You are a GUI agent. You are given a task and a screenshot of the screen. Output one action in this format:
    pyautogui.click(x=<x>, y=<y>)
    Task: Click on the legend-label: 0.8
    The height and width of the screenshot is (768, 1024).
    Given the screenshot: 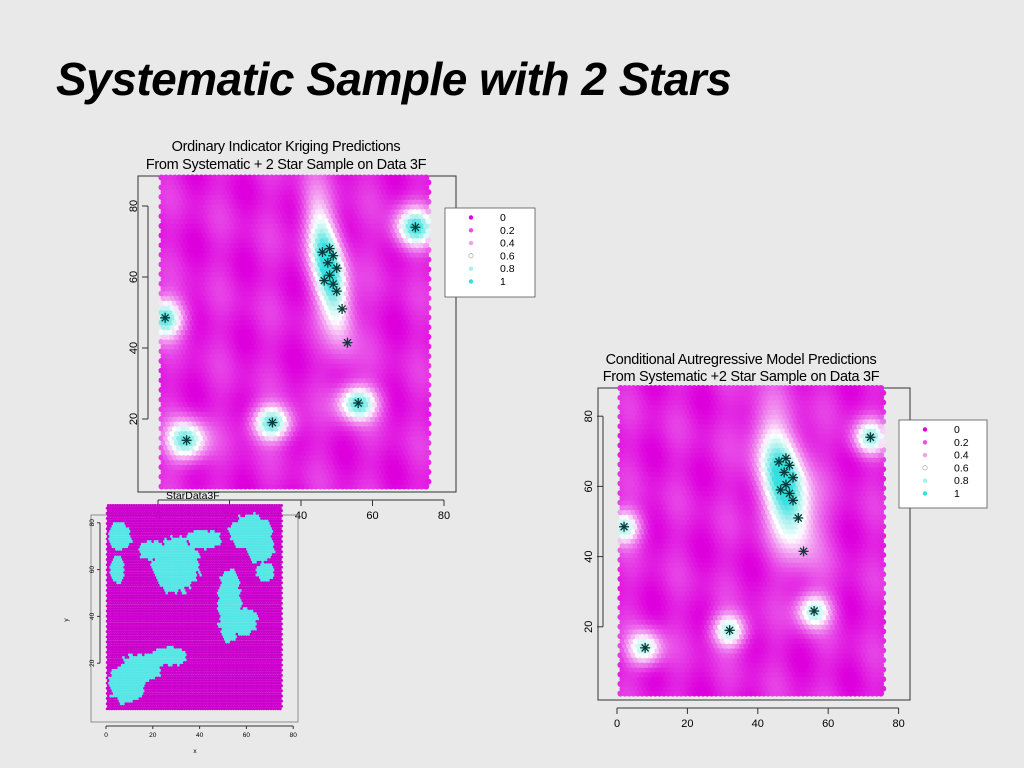 What is the action you would take?
    pyautogui.click(x=507, y=269)
    